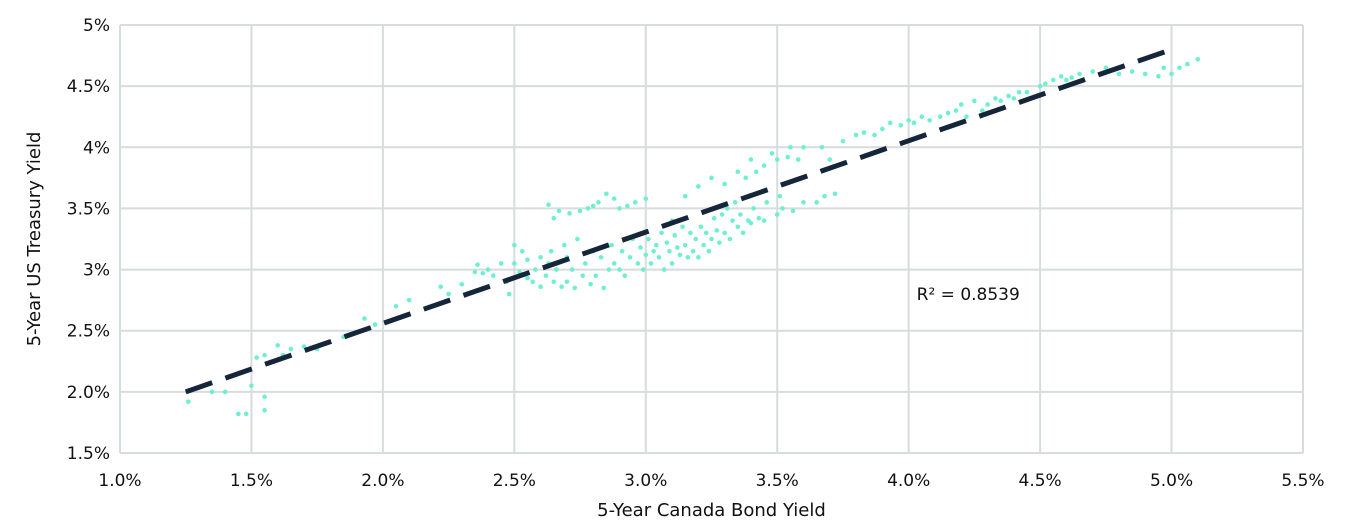 This screenshot has height=525, width=1350. Describe the element at coordinates (88, 454) in the screenshot. I see `y-tick-label-0: 1.5%` at that location.